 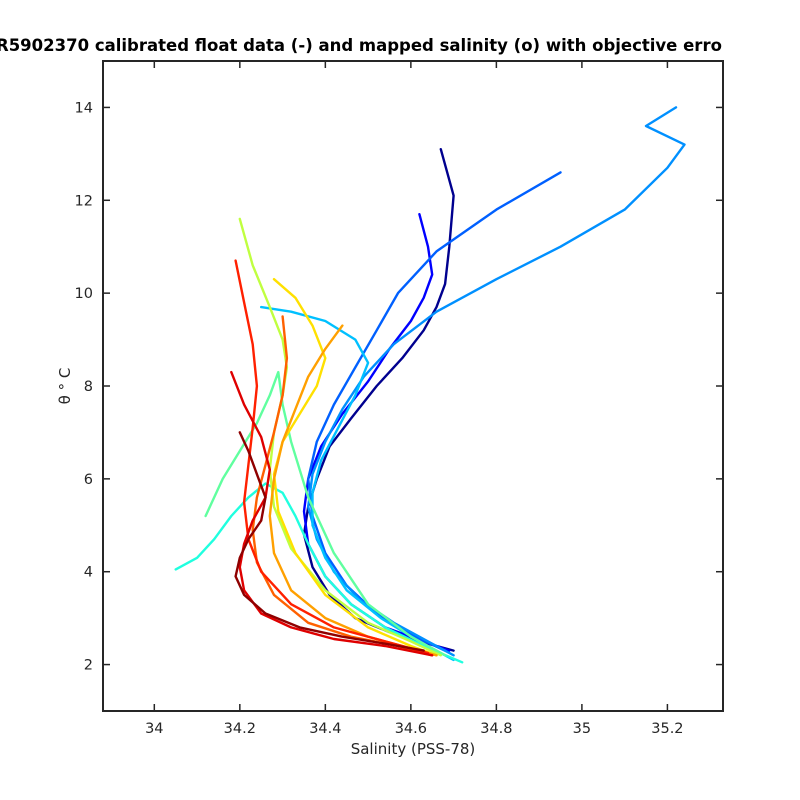 What do you see at coordinates (667, 729) in the screenshot?
I see `x-tick-label: 35.2` at bounding box center [667, 729].